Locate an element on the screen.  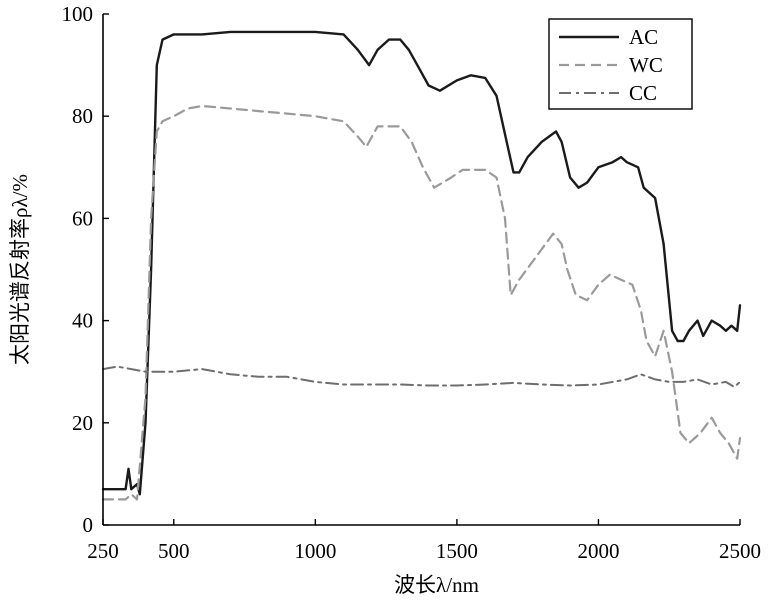
legend-box is located at coordinates (620, 64).